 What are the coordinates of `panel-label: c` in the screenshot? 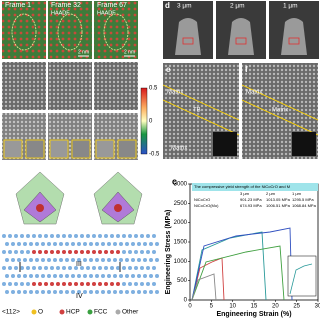 It's located at (174, 181).